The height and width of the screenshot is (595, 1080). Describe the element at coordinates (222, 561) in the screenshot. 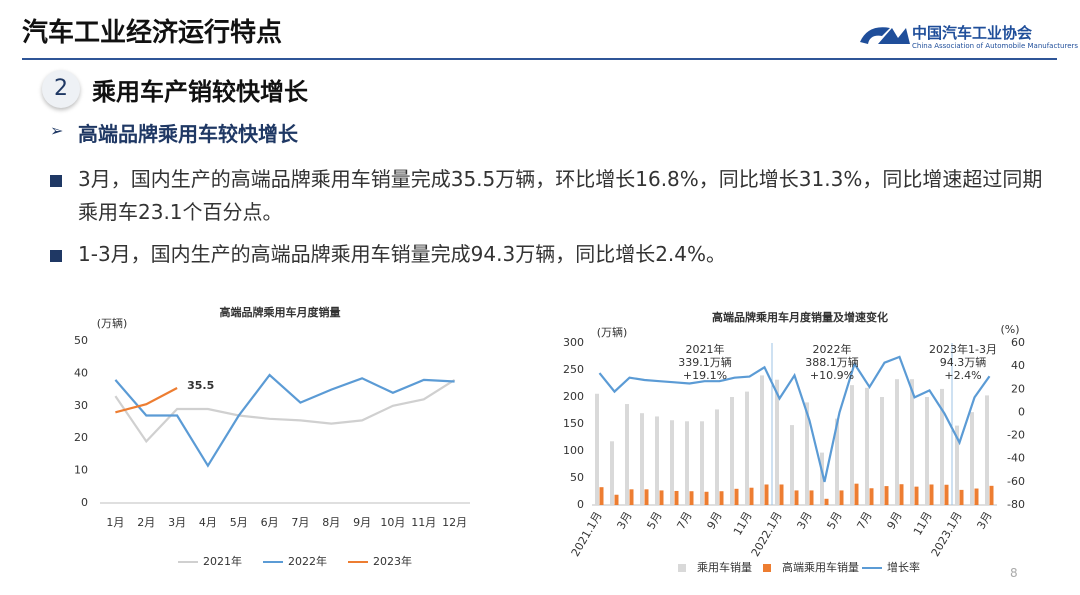

I see `legend-label: 2021年` at that location.